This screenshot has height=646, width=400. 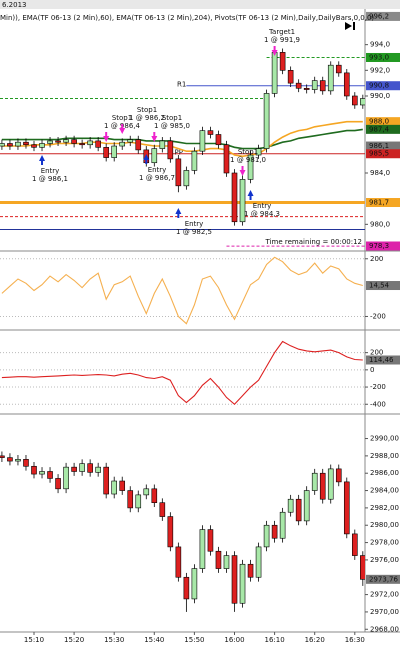 I want to click on annotation-text: 1 @ 982,5, so click(x=194, y=232).